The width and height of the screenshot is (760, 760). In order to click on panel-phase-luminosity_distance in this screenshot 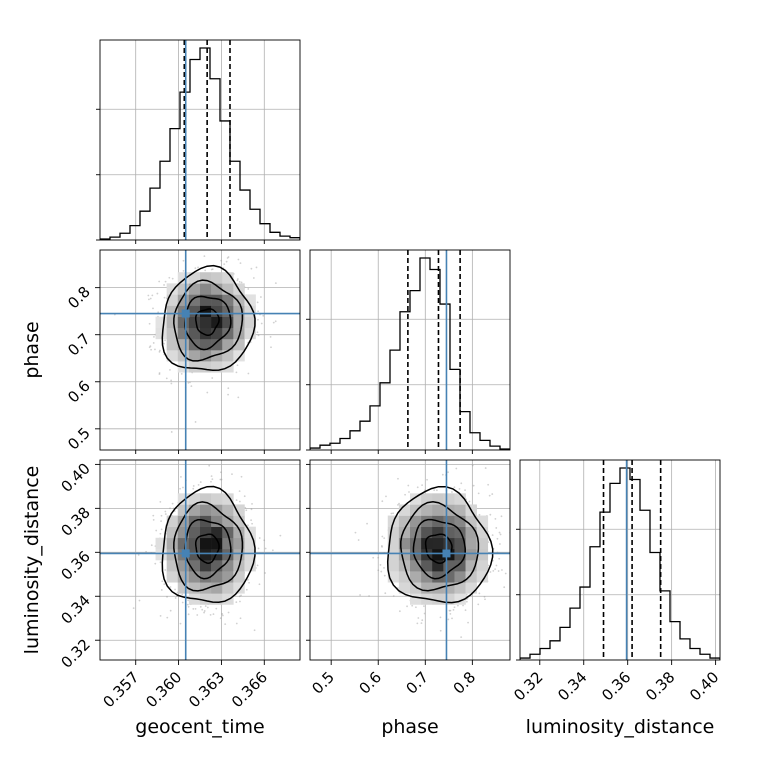, I will do `click(421, 560)`.